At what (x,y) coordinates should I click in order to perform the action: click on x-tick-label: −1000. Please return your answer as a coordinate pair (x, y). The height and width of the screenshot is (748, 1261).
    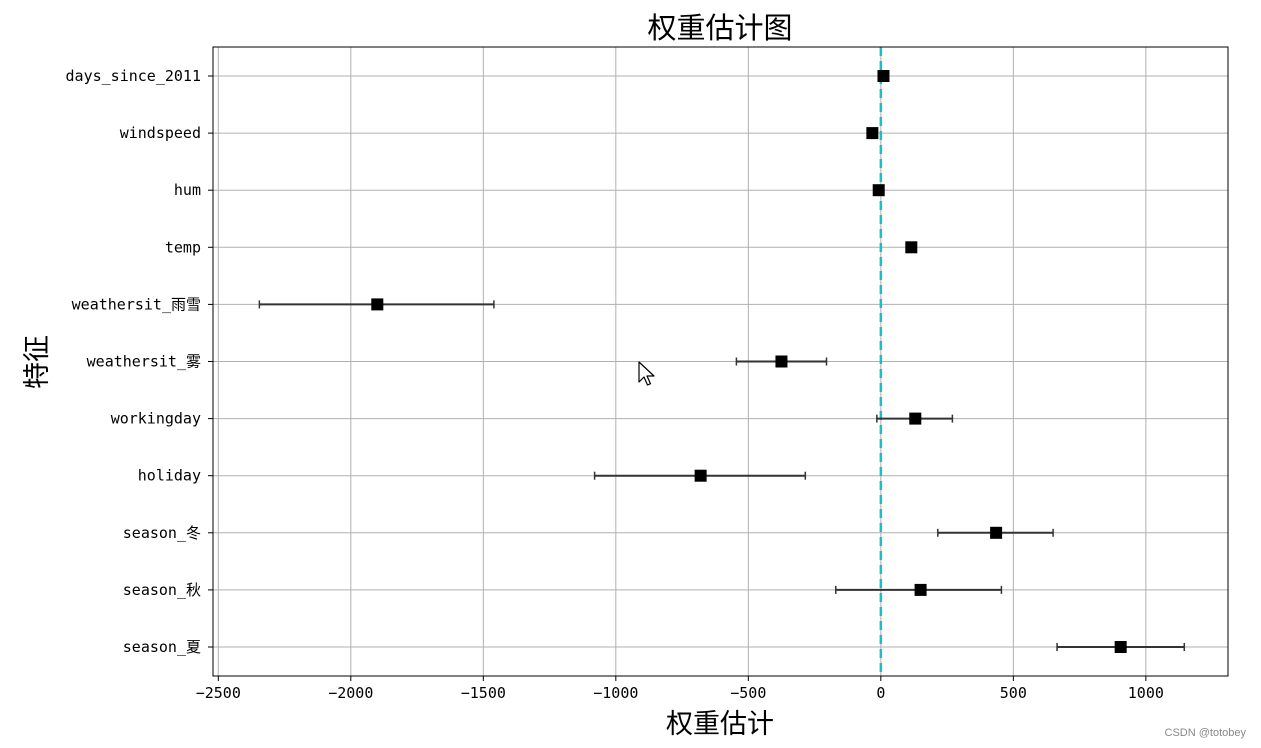
    Looking at the image, I should click on (615, 693).